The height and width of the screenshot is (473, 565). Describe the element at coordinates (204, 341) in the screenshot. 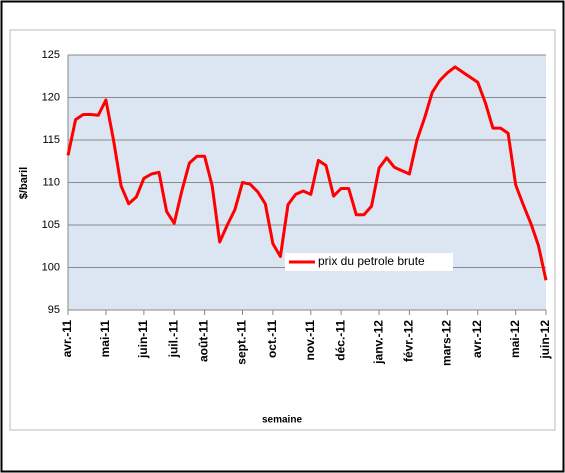

I see `x-tick-label: août-11` at that location.